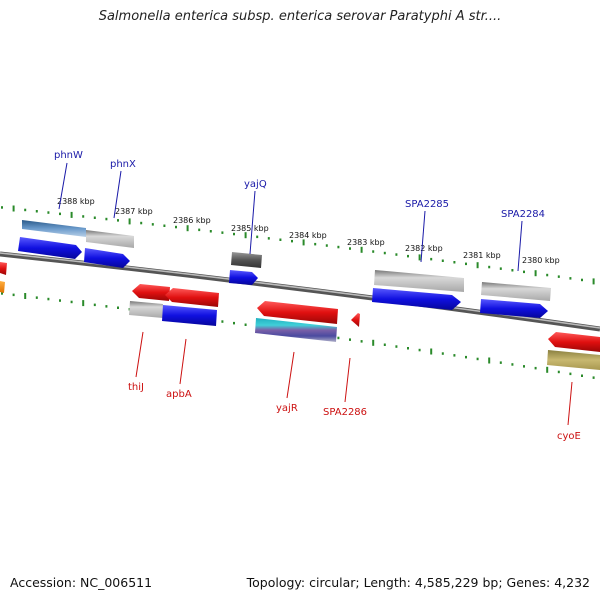  What do you see at coordinates (569, 436) in the screenshot?
I see `gene-label: cyoE` at bounding box center [569, 436].